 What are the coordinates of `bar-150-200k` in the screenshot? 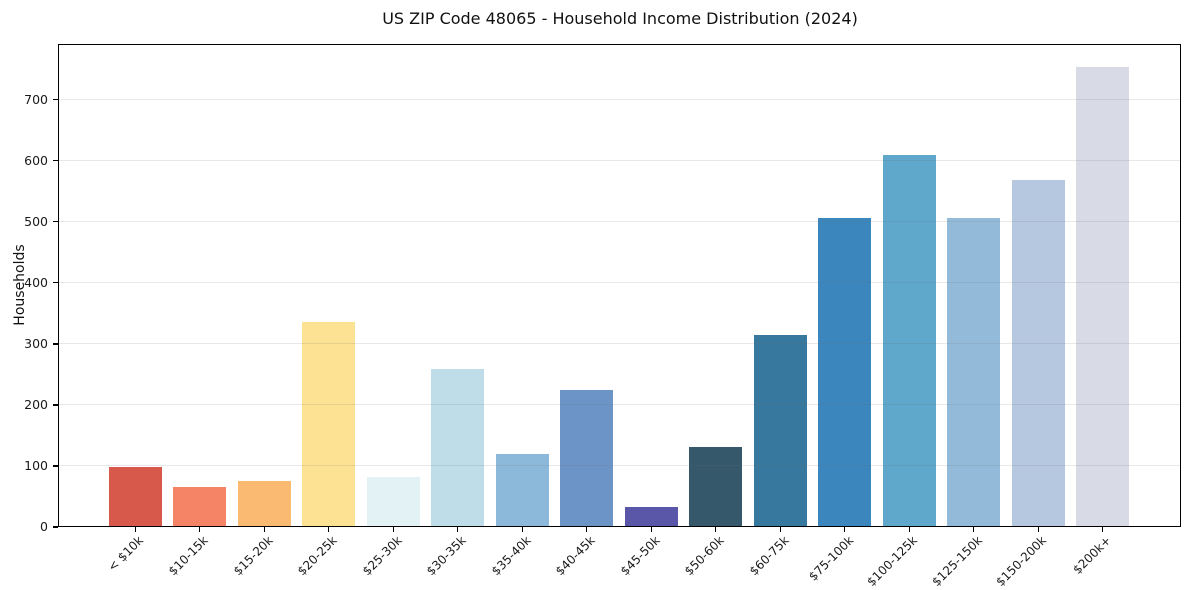 It's located at (1038, 353).